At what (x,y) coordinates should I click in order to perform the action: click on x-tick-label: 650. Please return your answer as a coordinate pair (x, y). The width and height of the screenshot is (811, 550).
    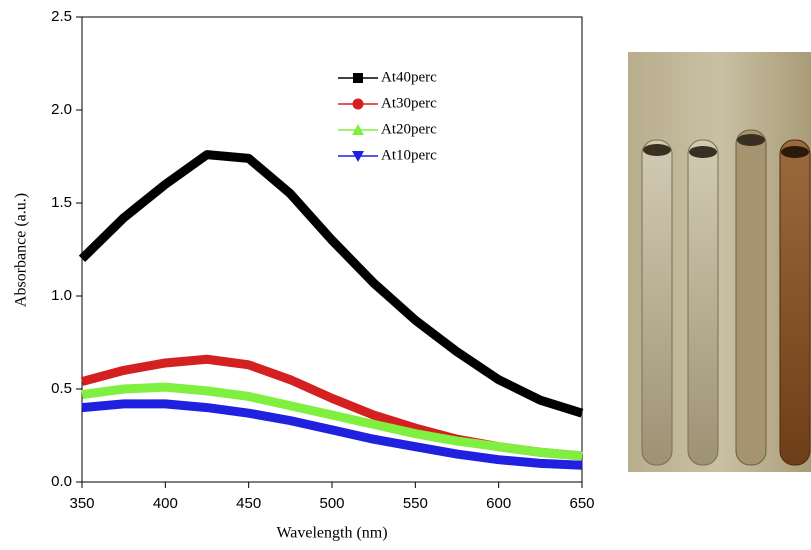
    Looking at the image, I should click on (581, 503).